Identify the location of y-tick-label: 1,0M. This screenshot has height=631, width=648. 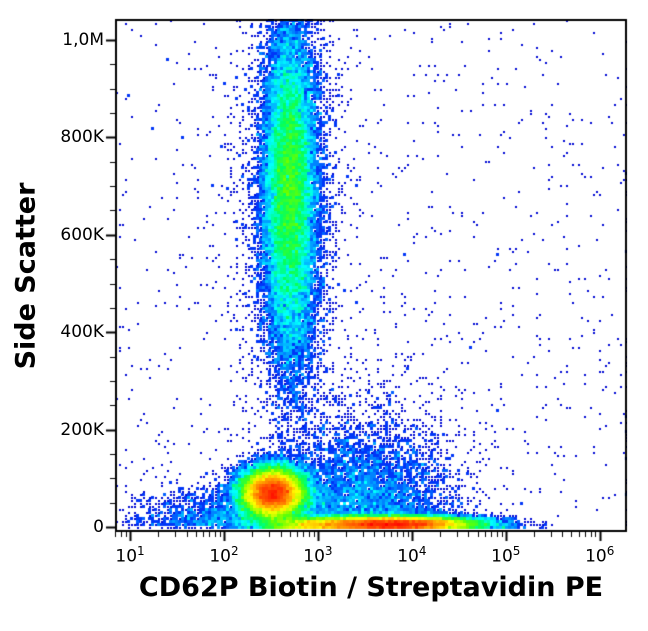
(83, 39).